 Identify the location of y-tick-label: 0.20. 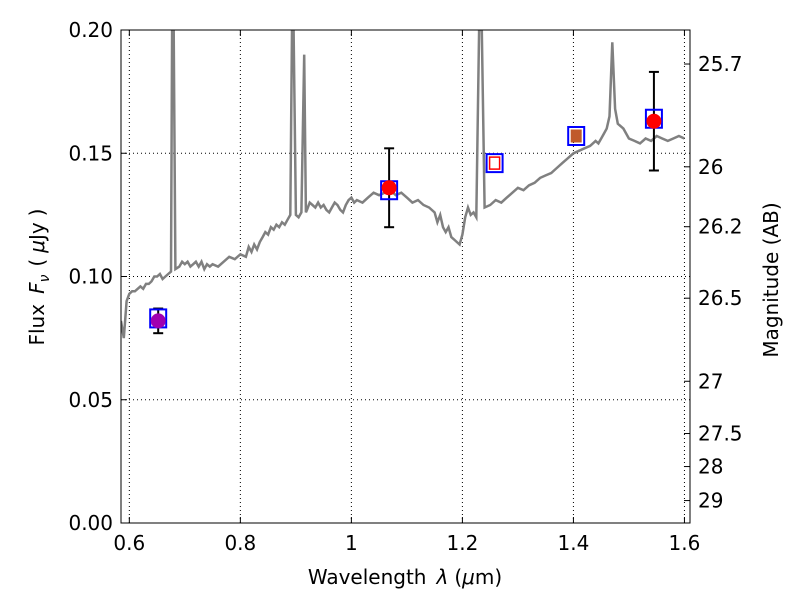
(90, 30).